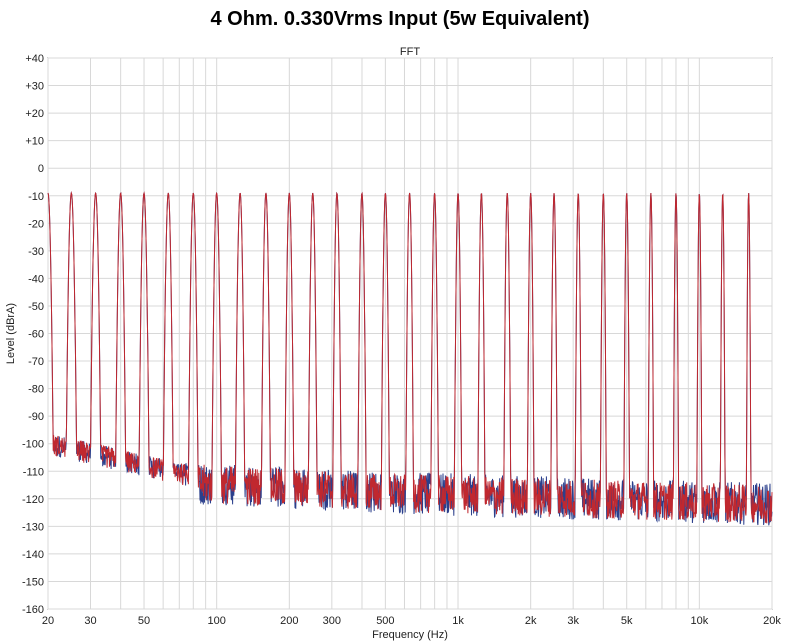 This screenshot has width=800, height=643. I want to click on y-tick-label: -40, so click(36, 279).